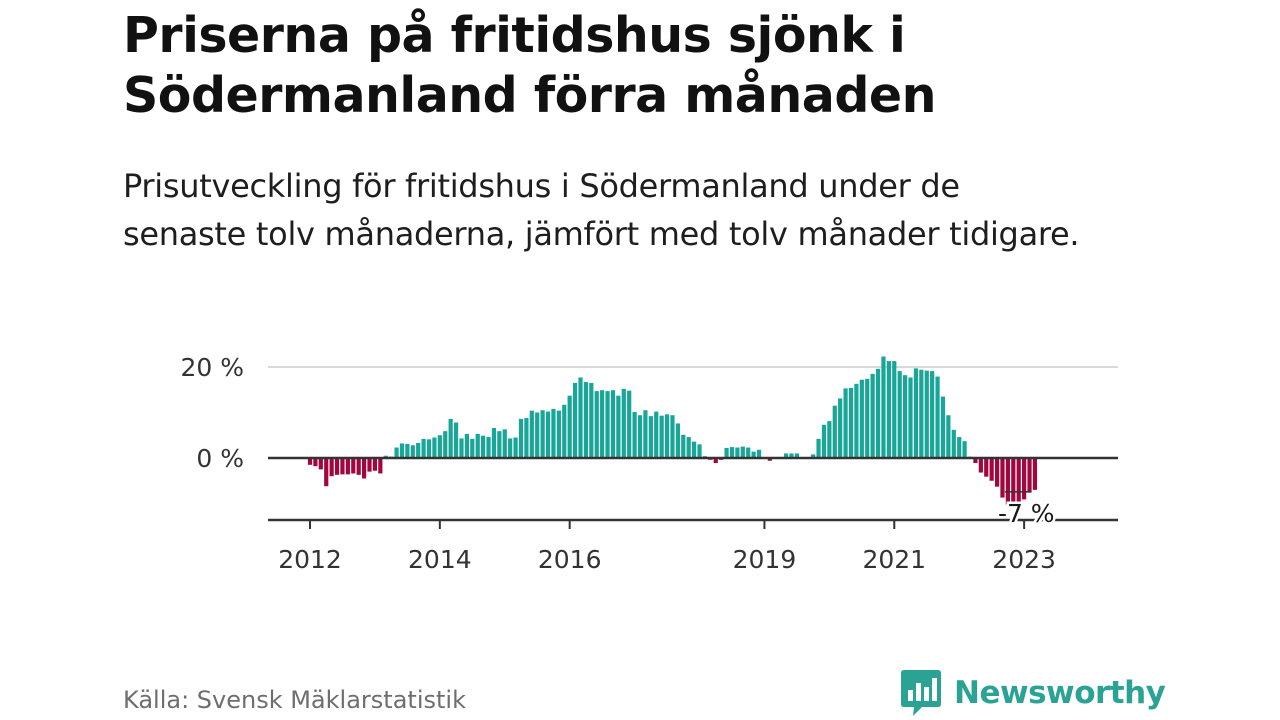  I want to click on x-tick-label: 2021, so click(894, 559).